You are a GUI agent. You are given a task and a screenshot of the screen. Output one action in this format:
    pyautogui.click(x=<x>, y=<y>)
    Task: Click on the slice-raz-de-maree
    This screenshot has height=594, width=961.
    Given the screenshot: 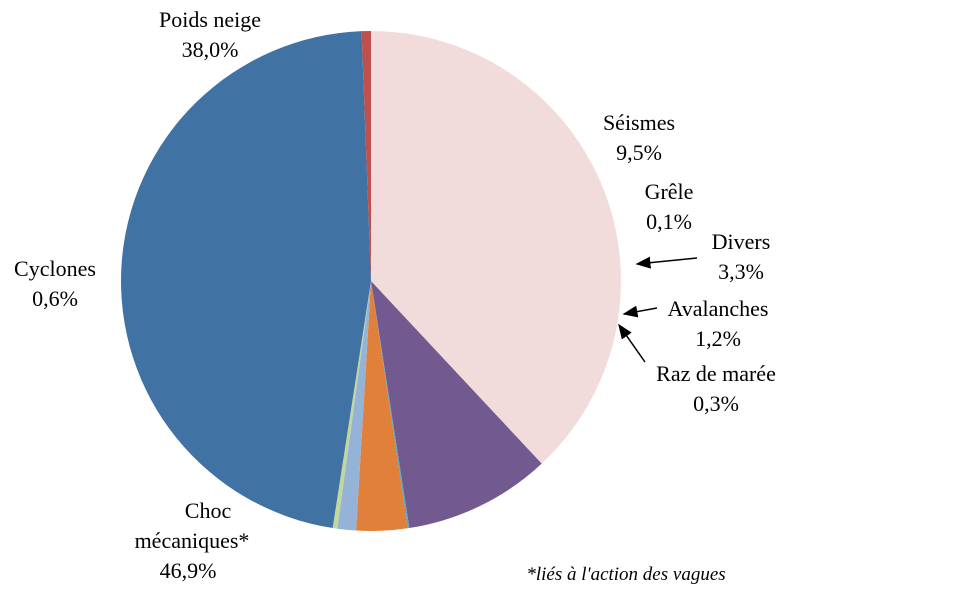 What is the action you would take?
    pyautogui.click(x=351, y=405)
    